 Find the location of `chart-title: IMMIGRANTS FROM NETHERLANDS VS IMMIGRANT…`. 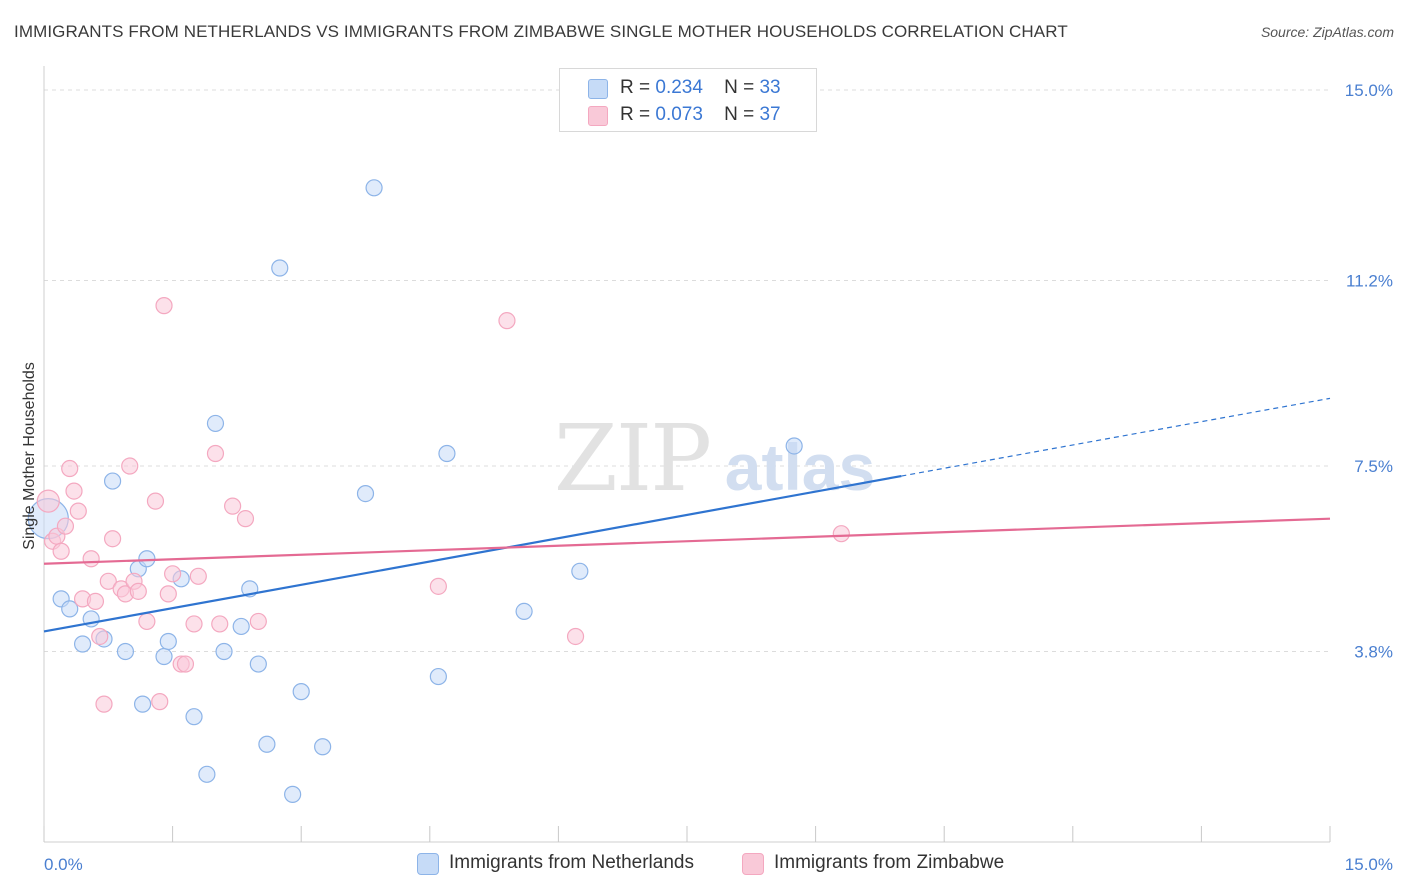

chart-title: IMMIGRANTS FROM NETHERLANDS VS IMMIGRANT… is located at coordinates (541, 31).